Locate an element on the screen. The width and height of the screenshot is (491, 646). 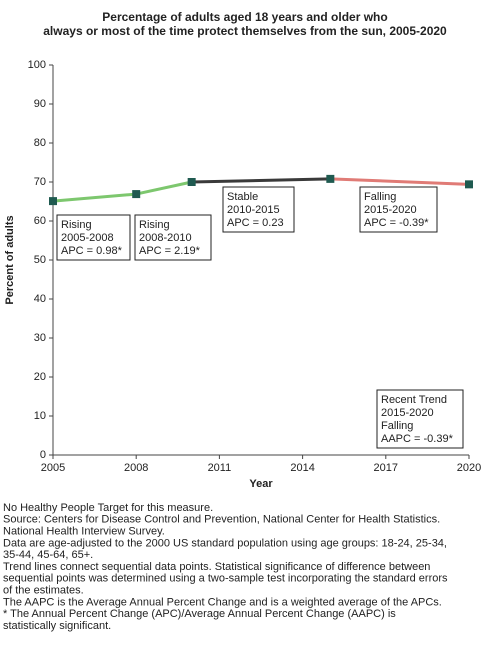
note: of the estimates. is located at coordinates (43, 591).